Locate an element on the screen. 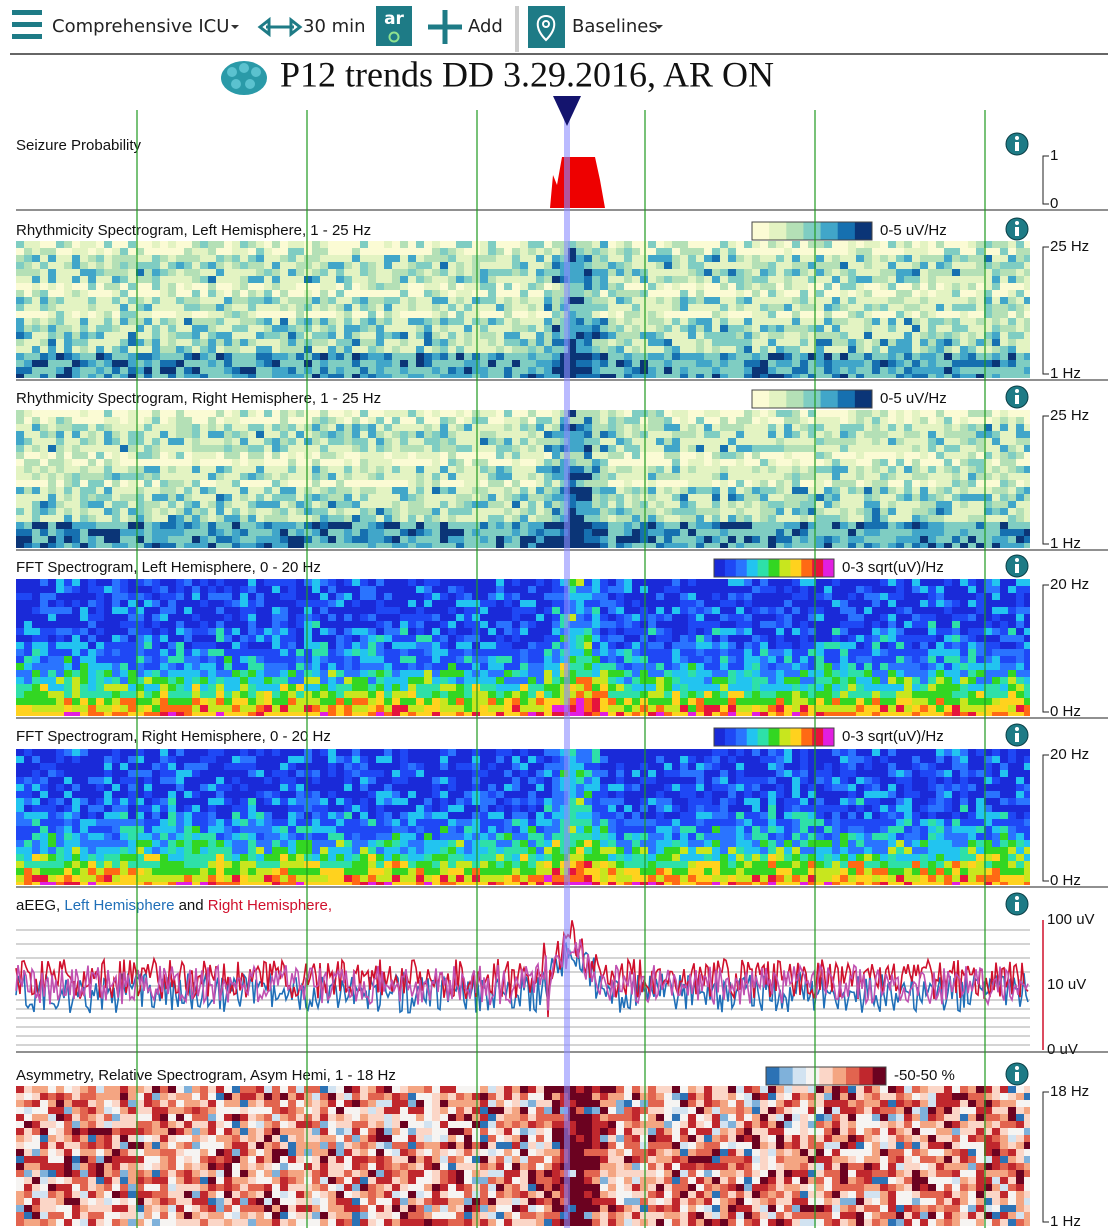  add-button: Add is located at coordinates (465, 27).